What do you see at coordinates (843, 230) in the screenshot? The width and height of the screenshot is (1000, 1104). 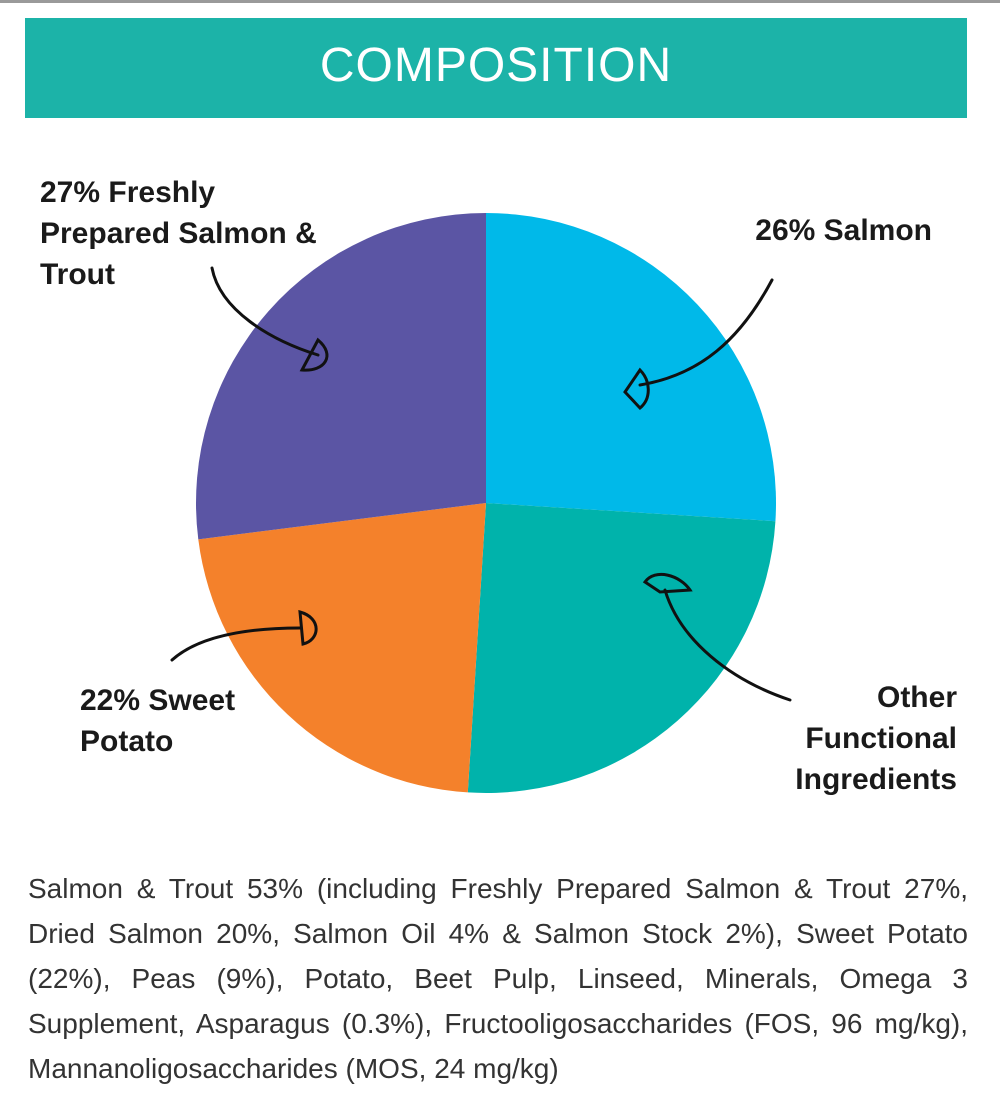 I see `slice-label: 26% Salmon` at bounding box center [843, 230].